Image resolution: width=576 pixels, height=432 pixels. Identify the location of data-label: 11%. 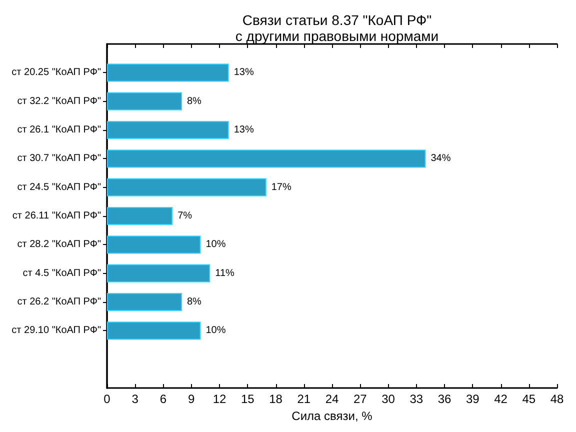
(225, 273).